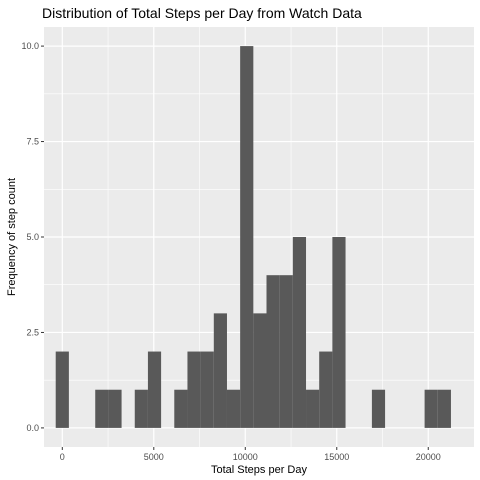  I want to click on y-tick-label: 10.0, so click(30, 46).